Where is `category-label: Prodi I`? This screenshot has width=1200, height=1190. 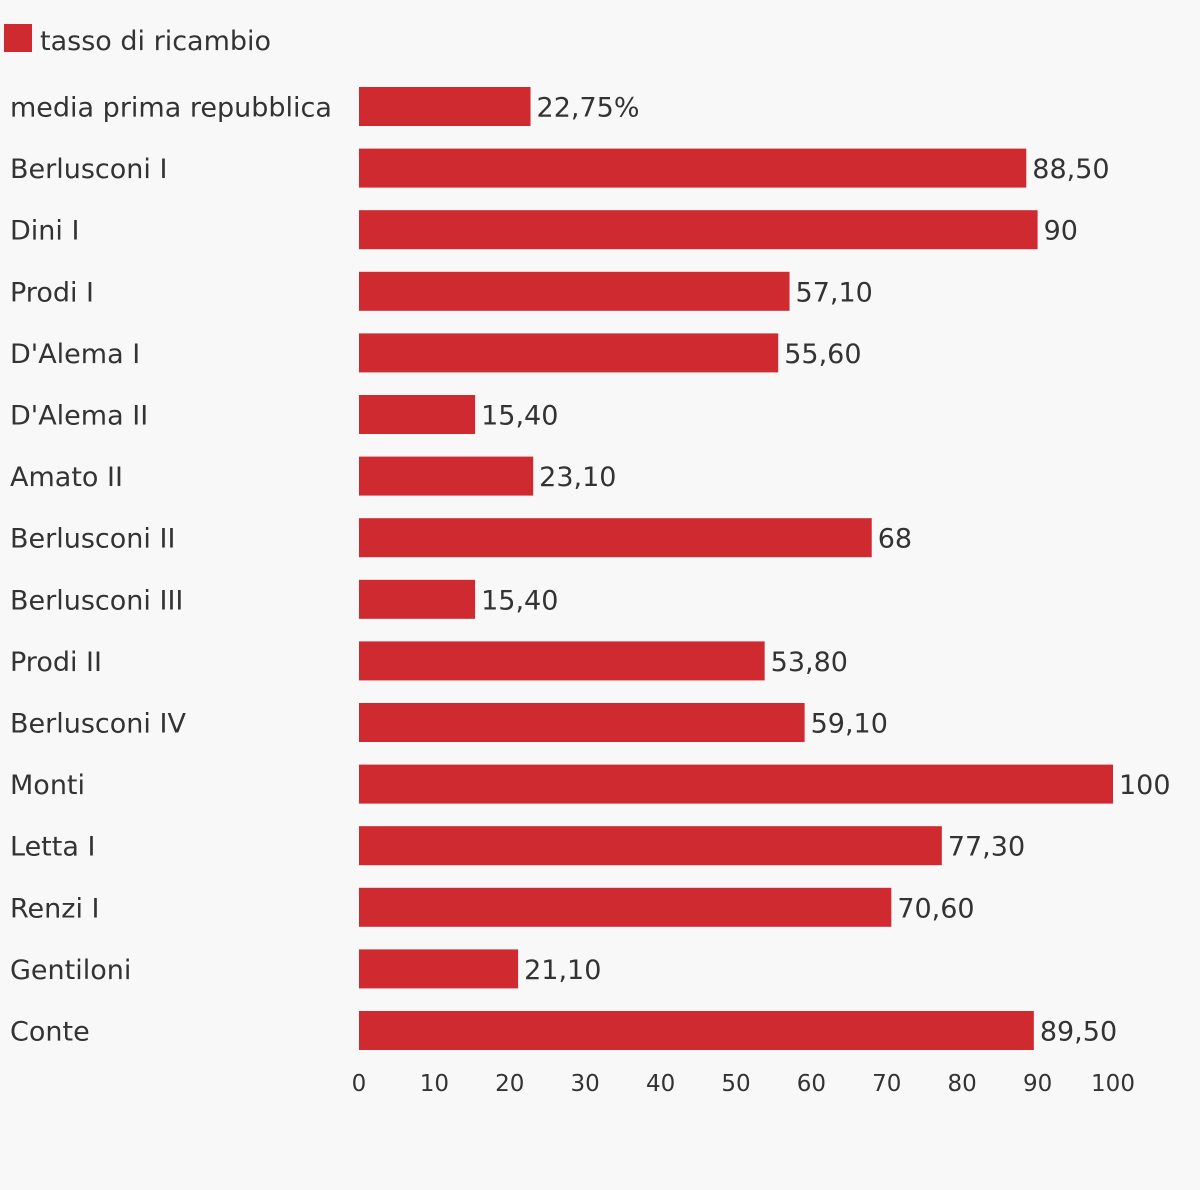 category-label: Prodi I is located at coordinates (52, 292).